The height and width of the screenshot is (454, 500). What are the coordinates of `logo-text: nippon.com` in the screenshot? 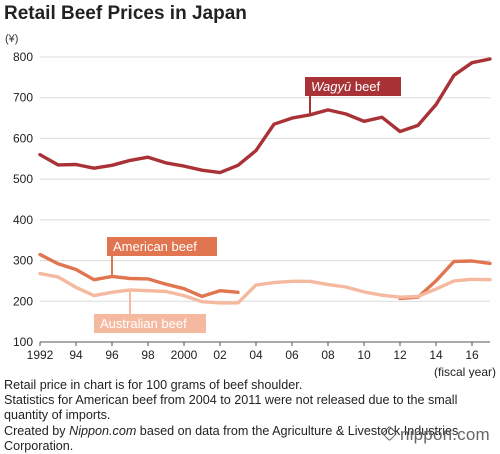 It's located at (445, 434).